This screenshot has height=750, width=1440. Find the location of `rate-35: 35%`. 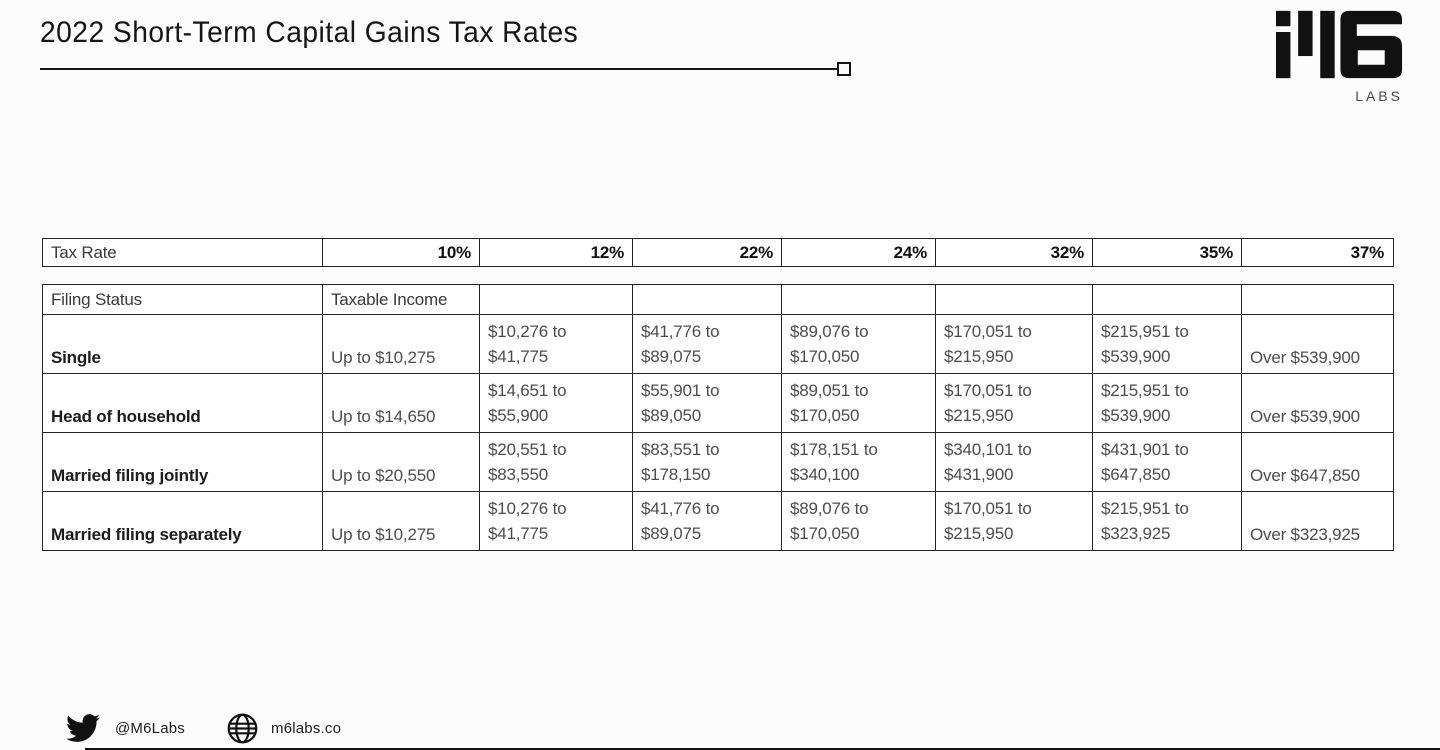

rate-35: 35% is located at coordinates (1166, 252).